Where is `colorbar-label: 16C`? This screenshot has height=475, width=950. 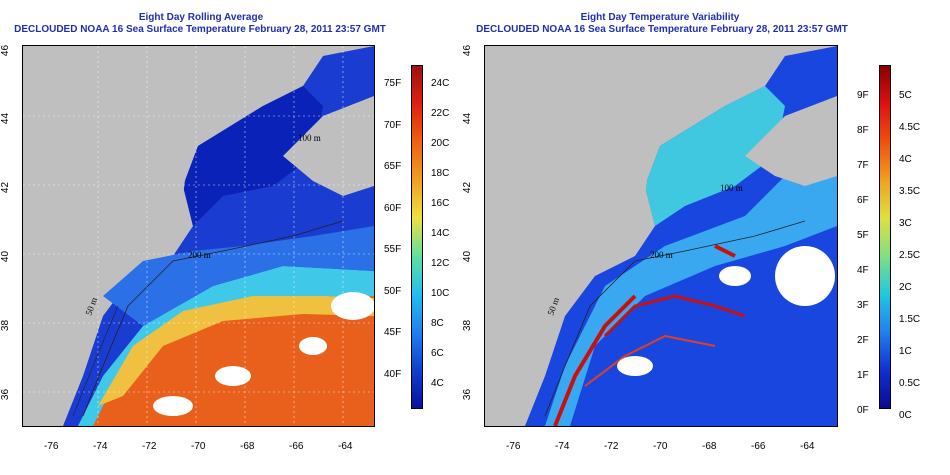 colorbar-label: 16C is located at coordinates (440, 203).